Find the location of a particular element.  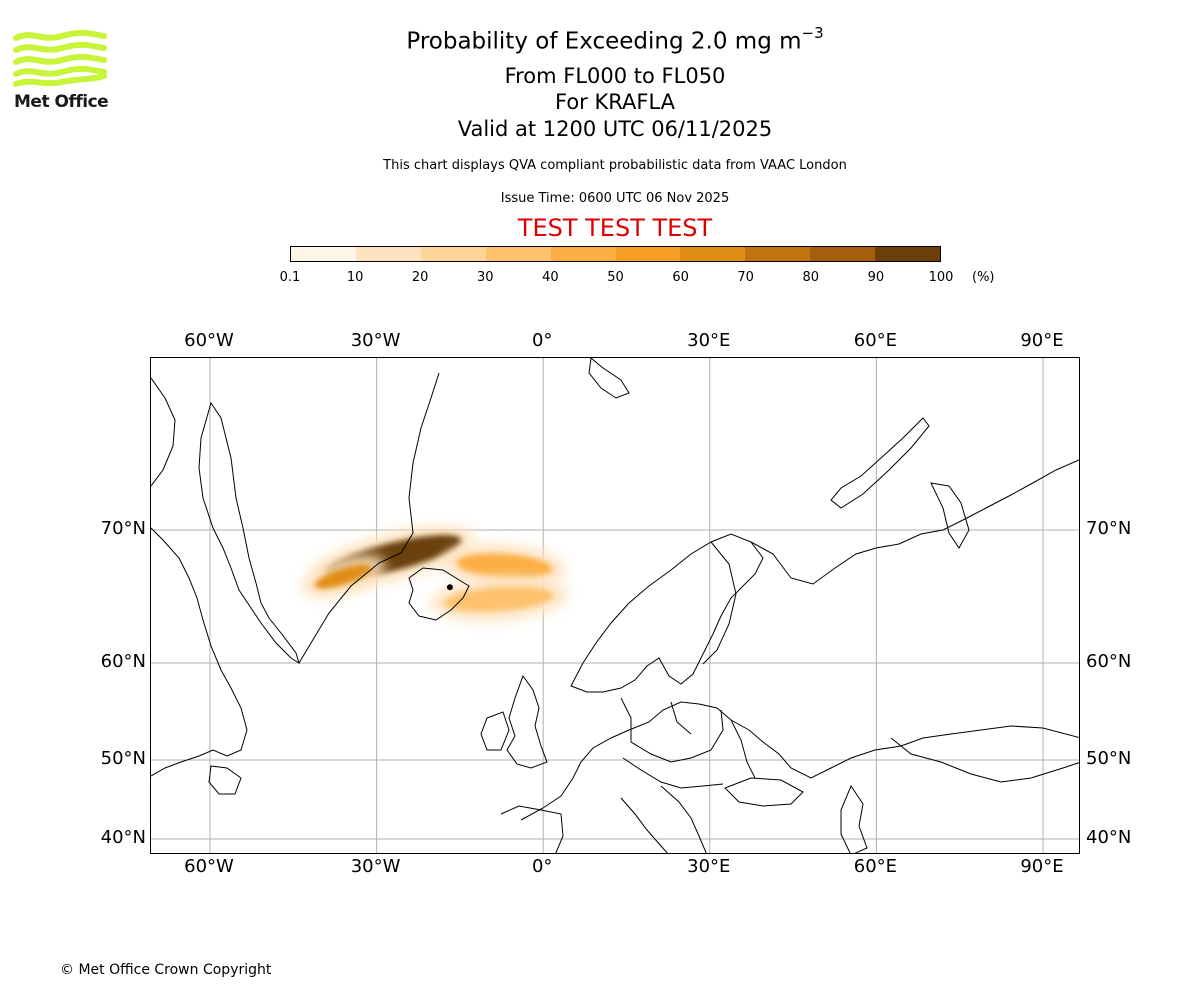

coastline-svalbard is located at coordinates (609, 378).